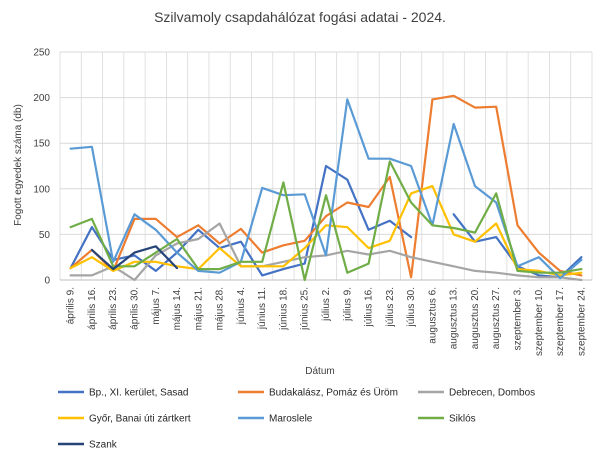  I want to click on x-tick-label: június 11., so click(262, 308).